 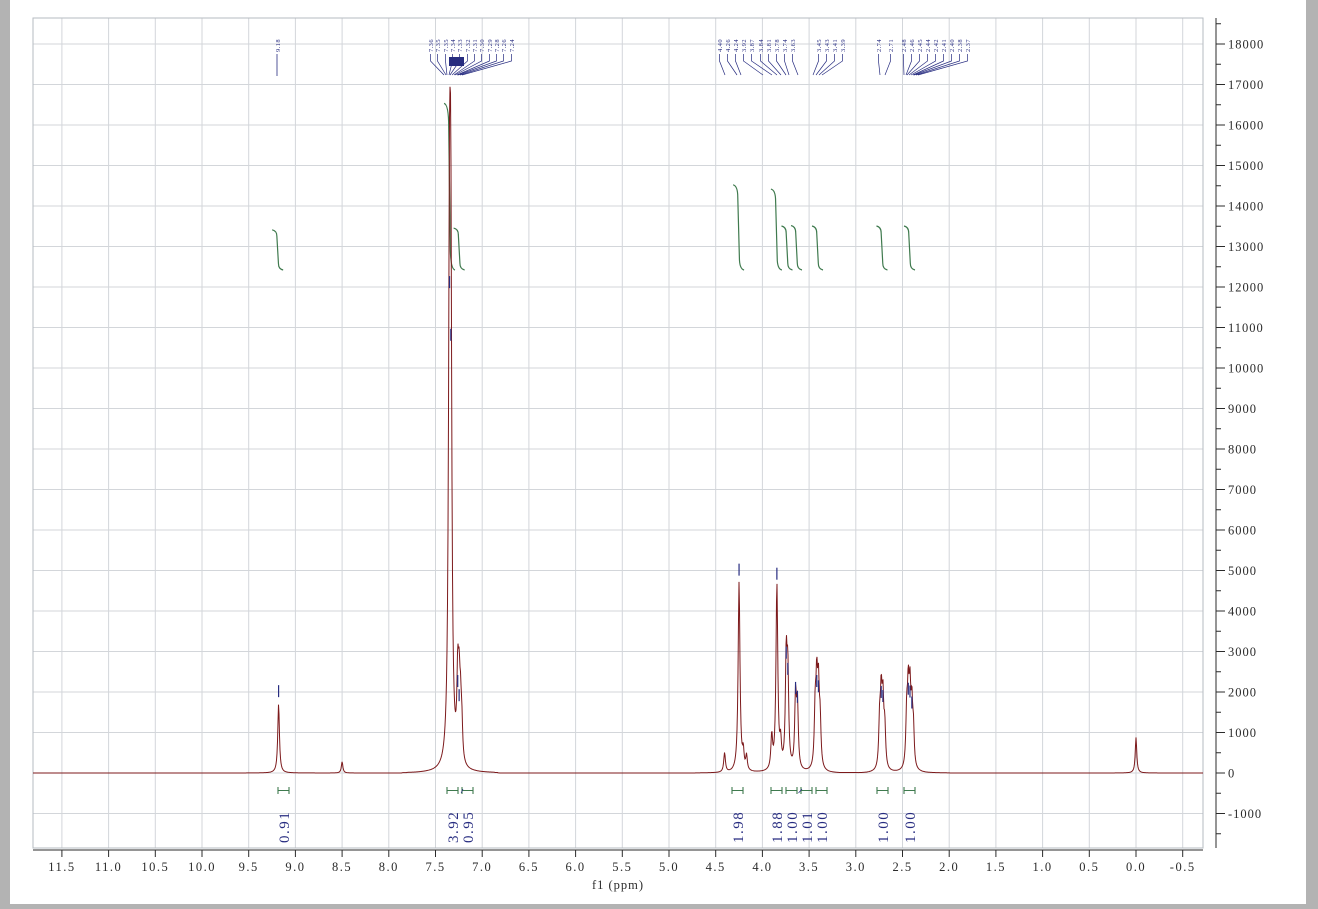 I want to click on y-tick-label: 11000, so click(x=1246, y=328).